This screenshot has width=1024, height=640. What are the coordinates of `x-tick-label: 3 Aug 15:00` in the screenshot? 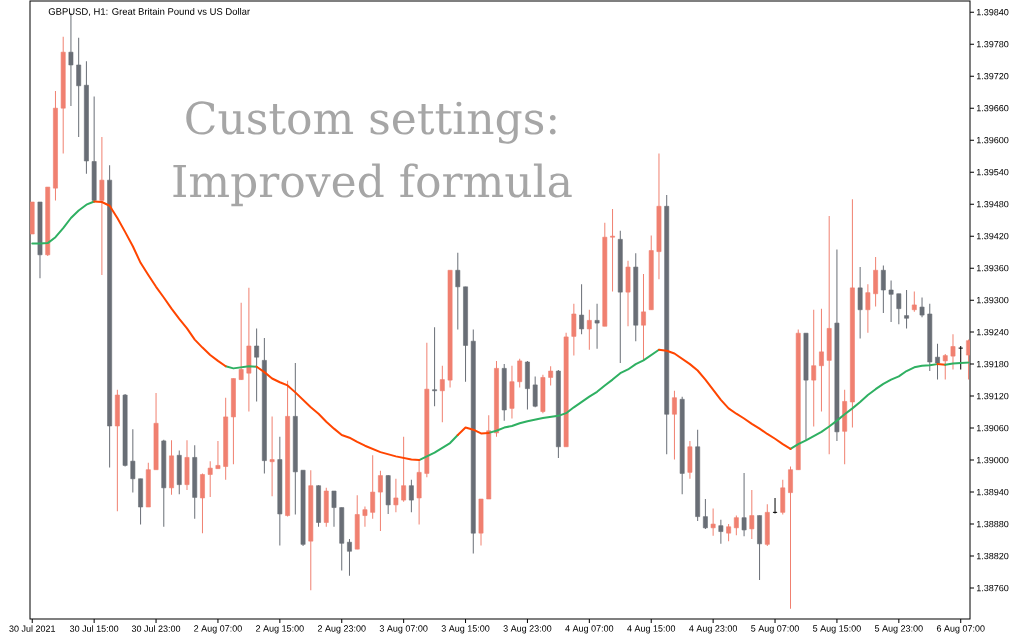 It's located at (465, 629).